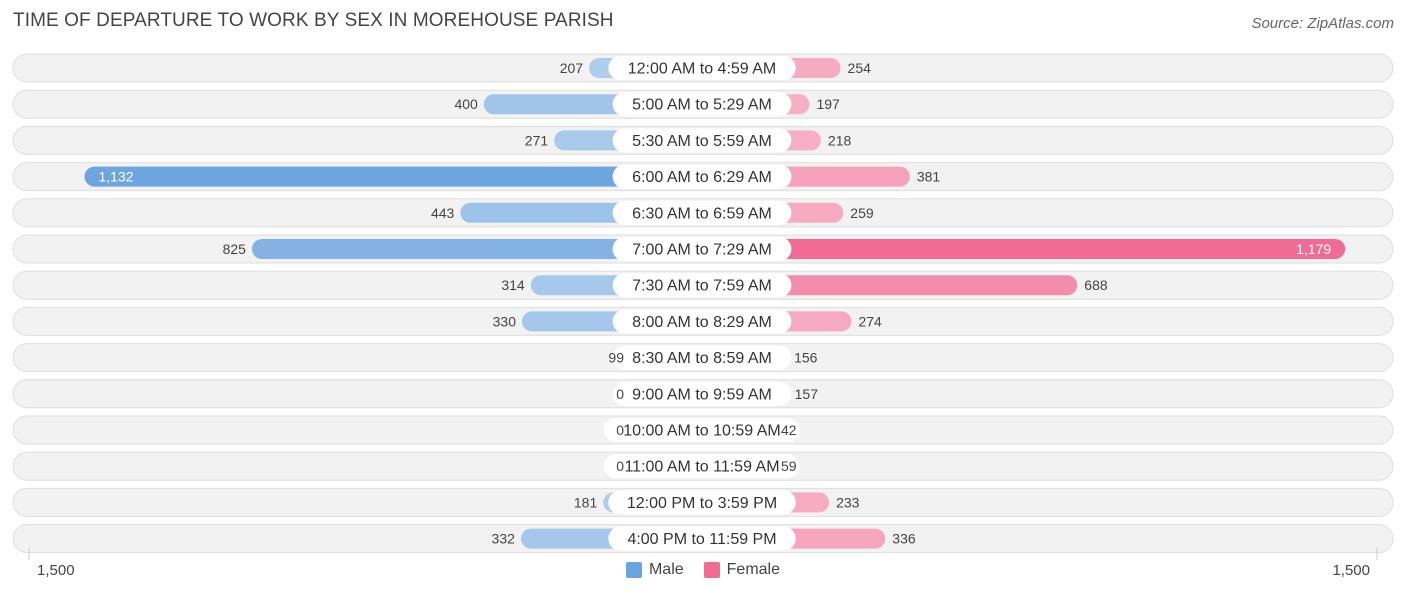 This screenshot has width=1406, height=595. I want to click on category-label: 6:00 AM to 6:29 AM, so click(702, 177).